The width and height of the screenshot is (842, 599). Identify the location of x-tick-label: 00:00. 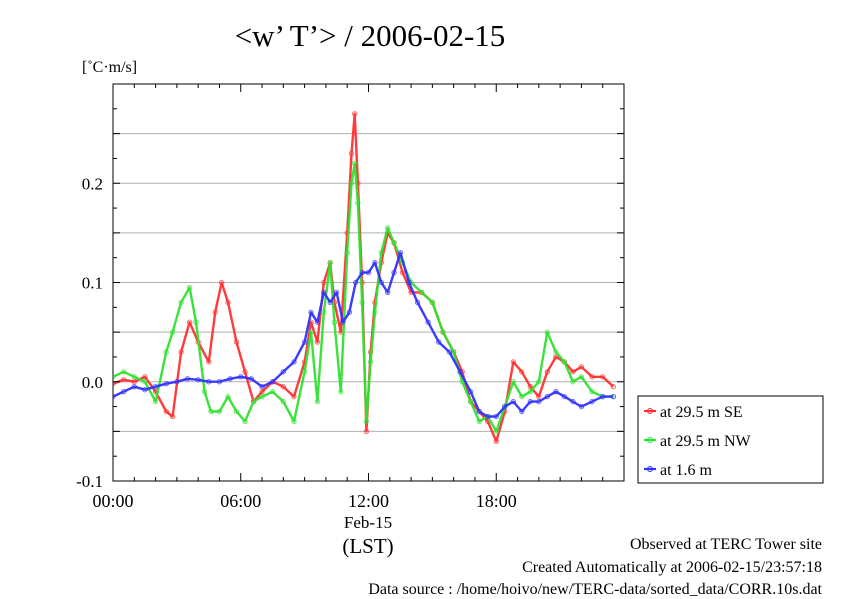
(112, 501).